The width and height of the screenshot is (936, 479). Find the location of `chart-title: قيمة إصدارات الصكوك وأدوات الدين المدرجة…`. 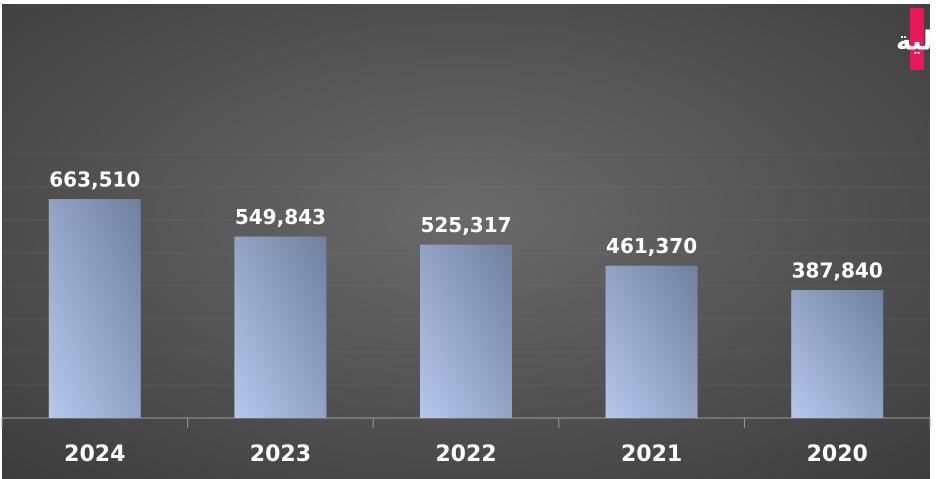

chart-title: قيمة إصدارات الصكوك وأدوات الدين المدرجة… is located at coordinates (916, 40).